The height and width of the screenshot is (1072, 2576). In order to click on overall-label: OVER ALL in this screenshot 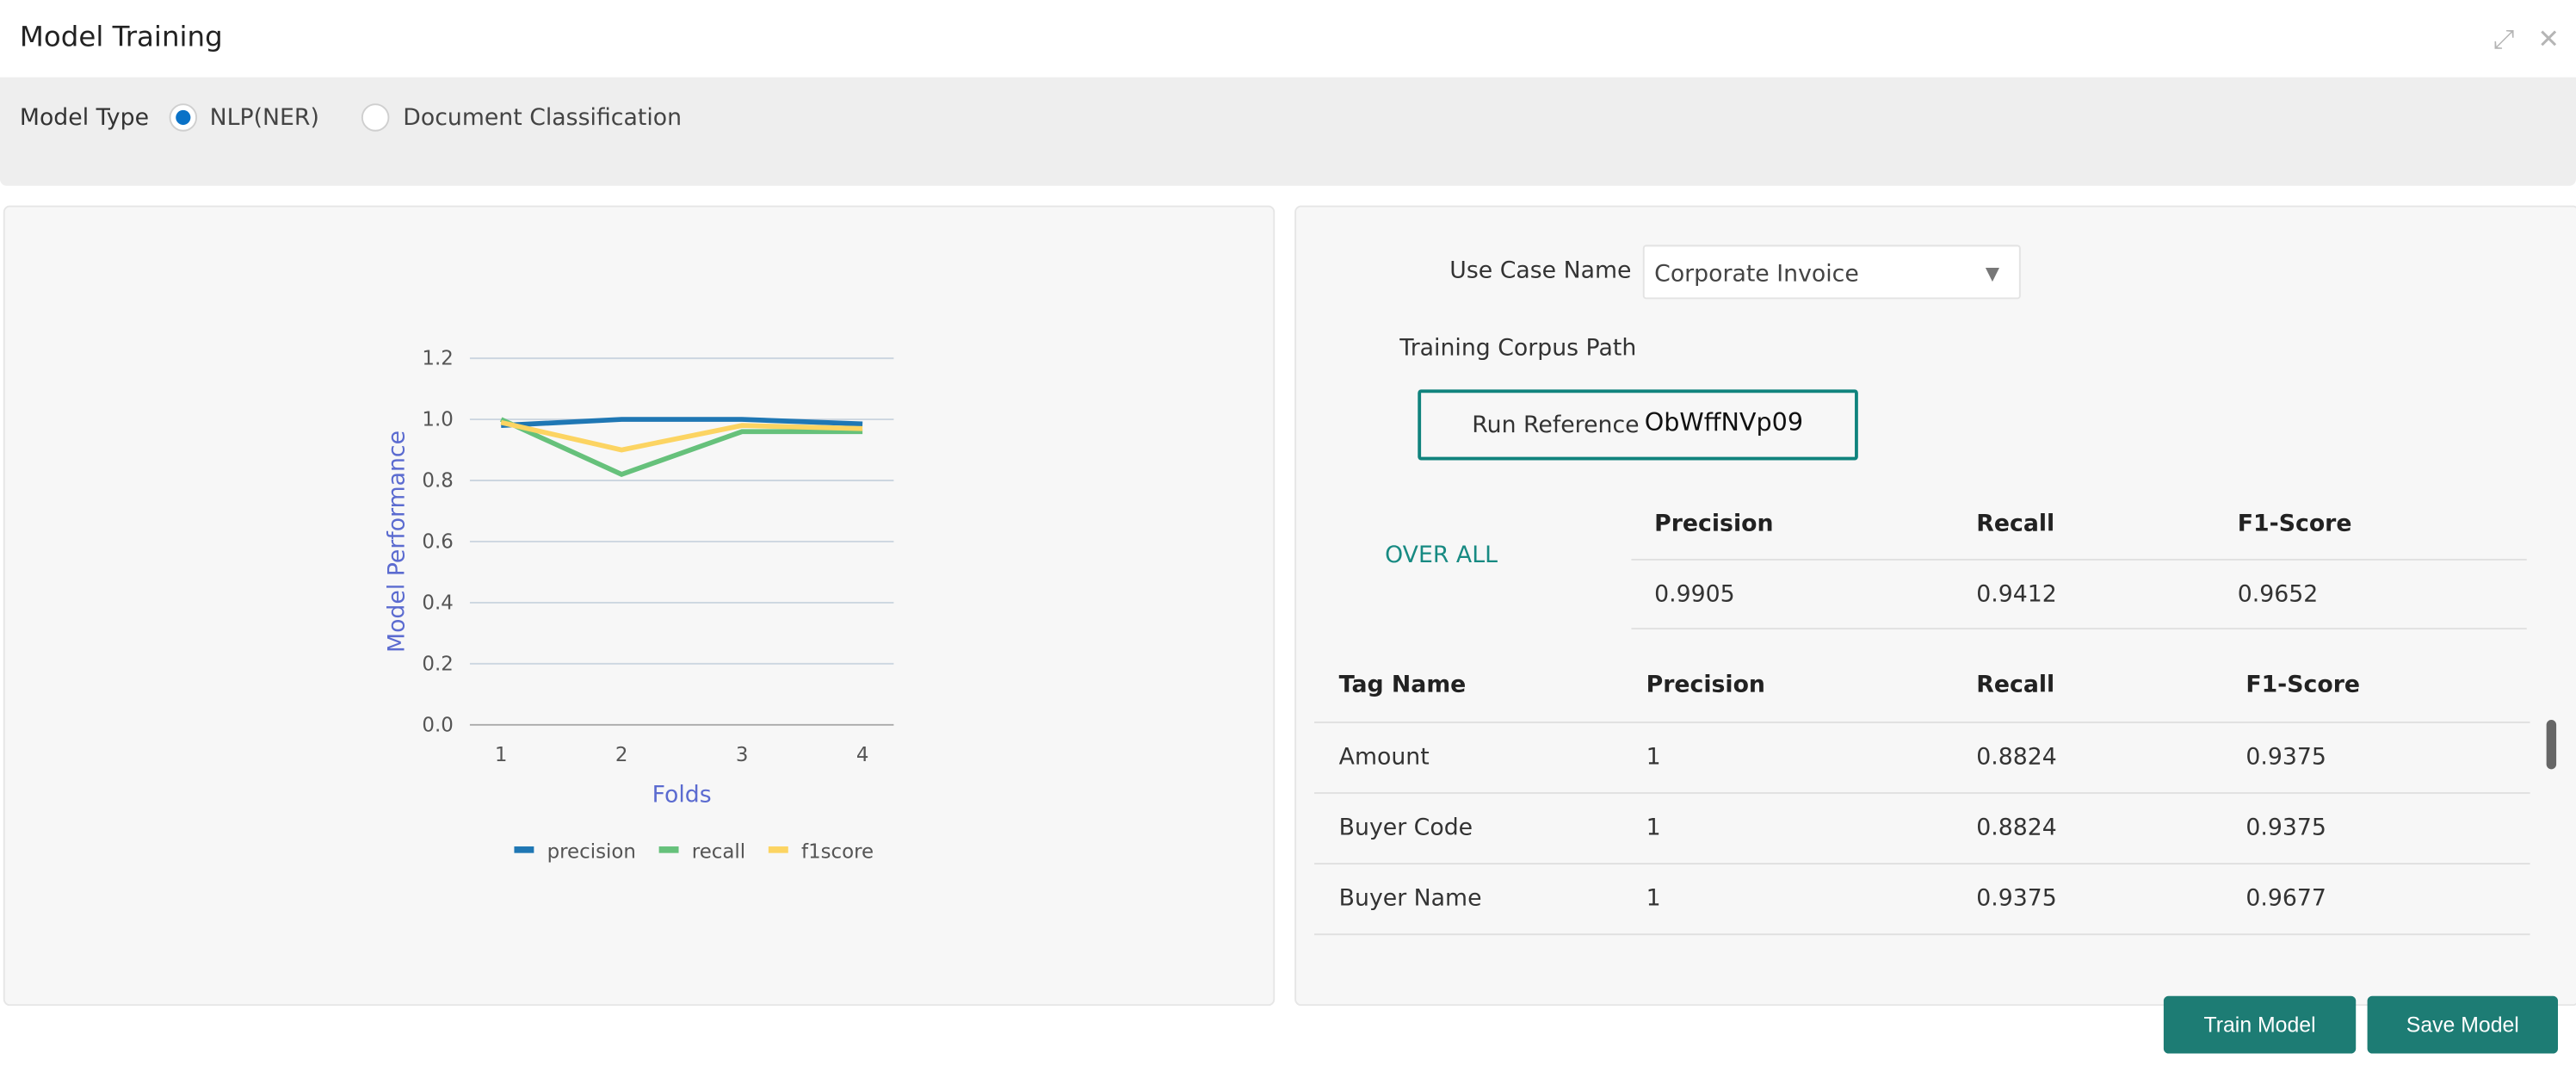, I will do `click(1441, 555)`.